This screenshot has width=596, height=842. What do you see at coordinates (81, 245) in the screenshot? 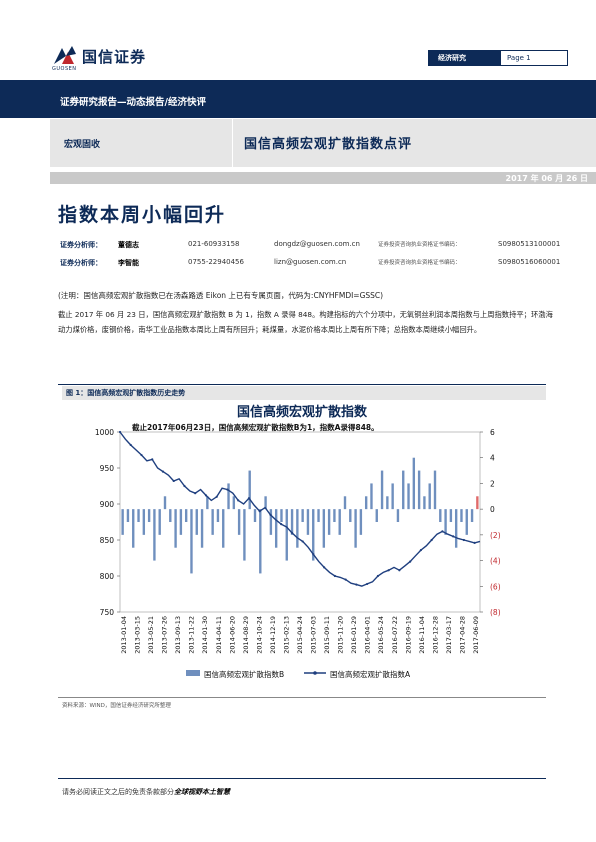
I see `analyst-label: 证券分析师：` at bounding box center [81, 245].